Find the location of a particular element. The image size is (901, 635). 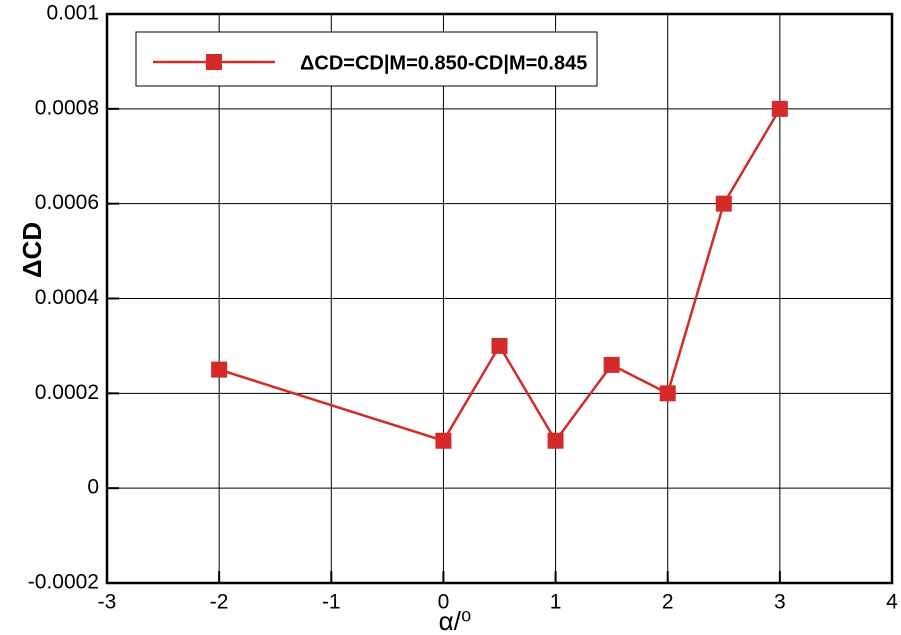

y-tick-label: -0.0002 is located at coordinates (63, 582).